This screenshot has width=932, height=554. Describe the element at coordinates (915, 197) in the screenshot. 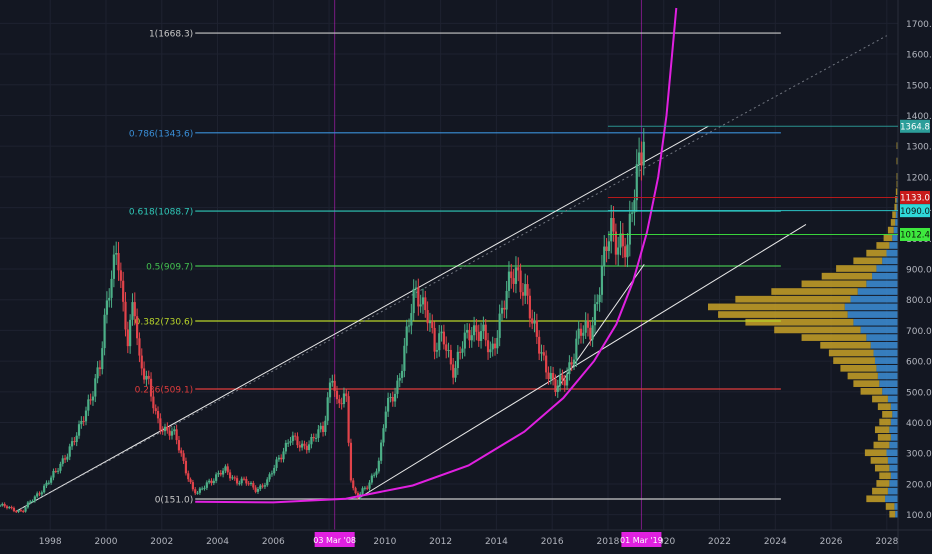

I see `price-label-badge` at that location.